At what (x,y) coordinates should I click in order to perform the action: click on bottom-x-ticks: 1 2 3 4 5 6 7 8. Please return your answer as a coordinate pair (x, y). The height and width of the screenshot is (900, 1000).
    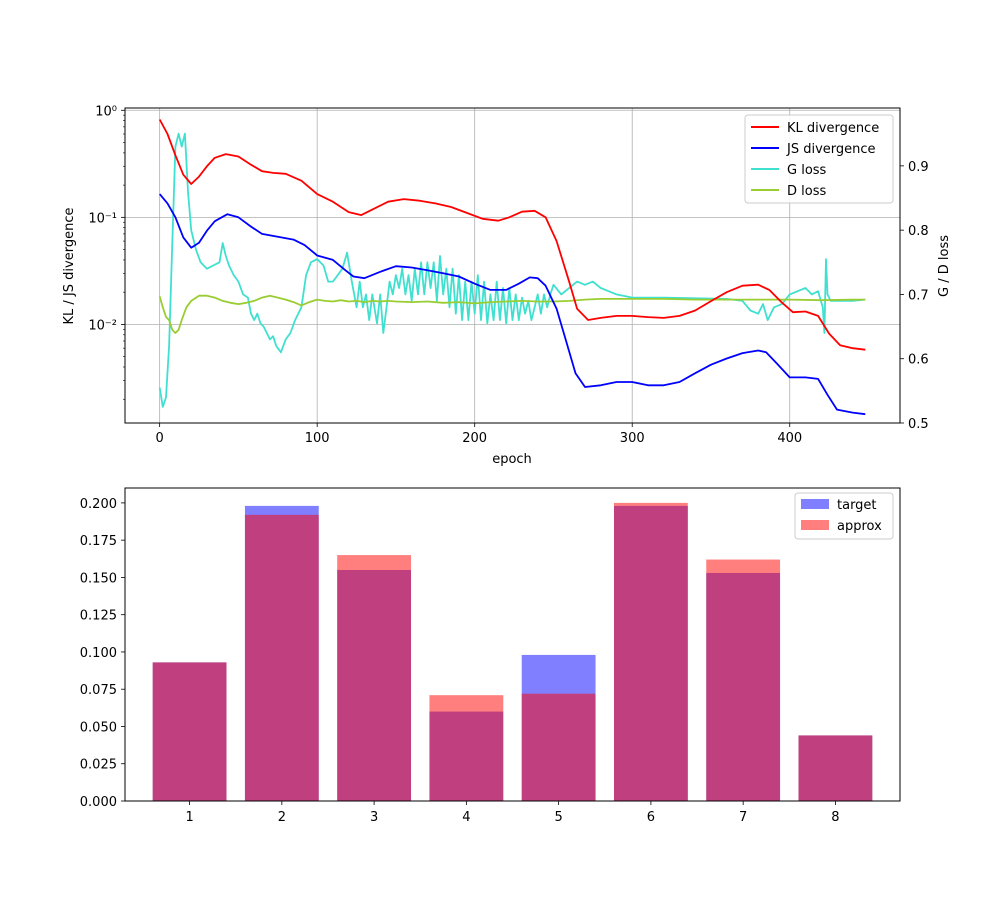
    Looking at the image, I should click on (512, 813).